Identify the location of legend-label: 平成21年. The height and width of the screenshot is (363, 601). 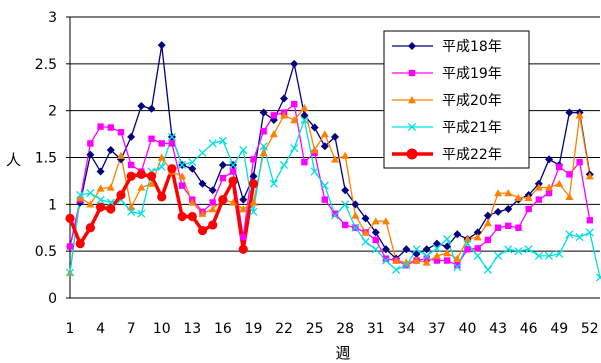
(472, 128).